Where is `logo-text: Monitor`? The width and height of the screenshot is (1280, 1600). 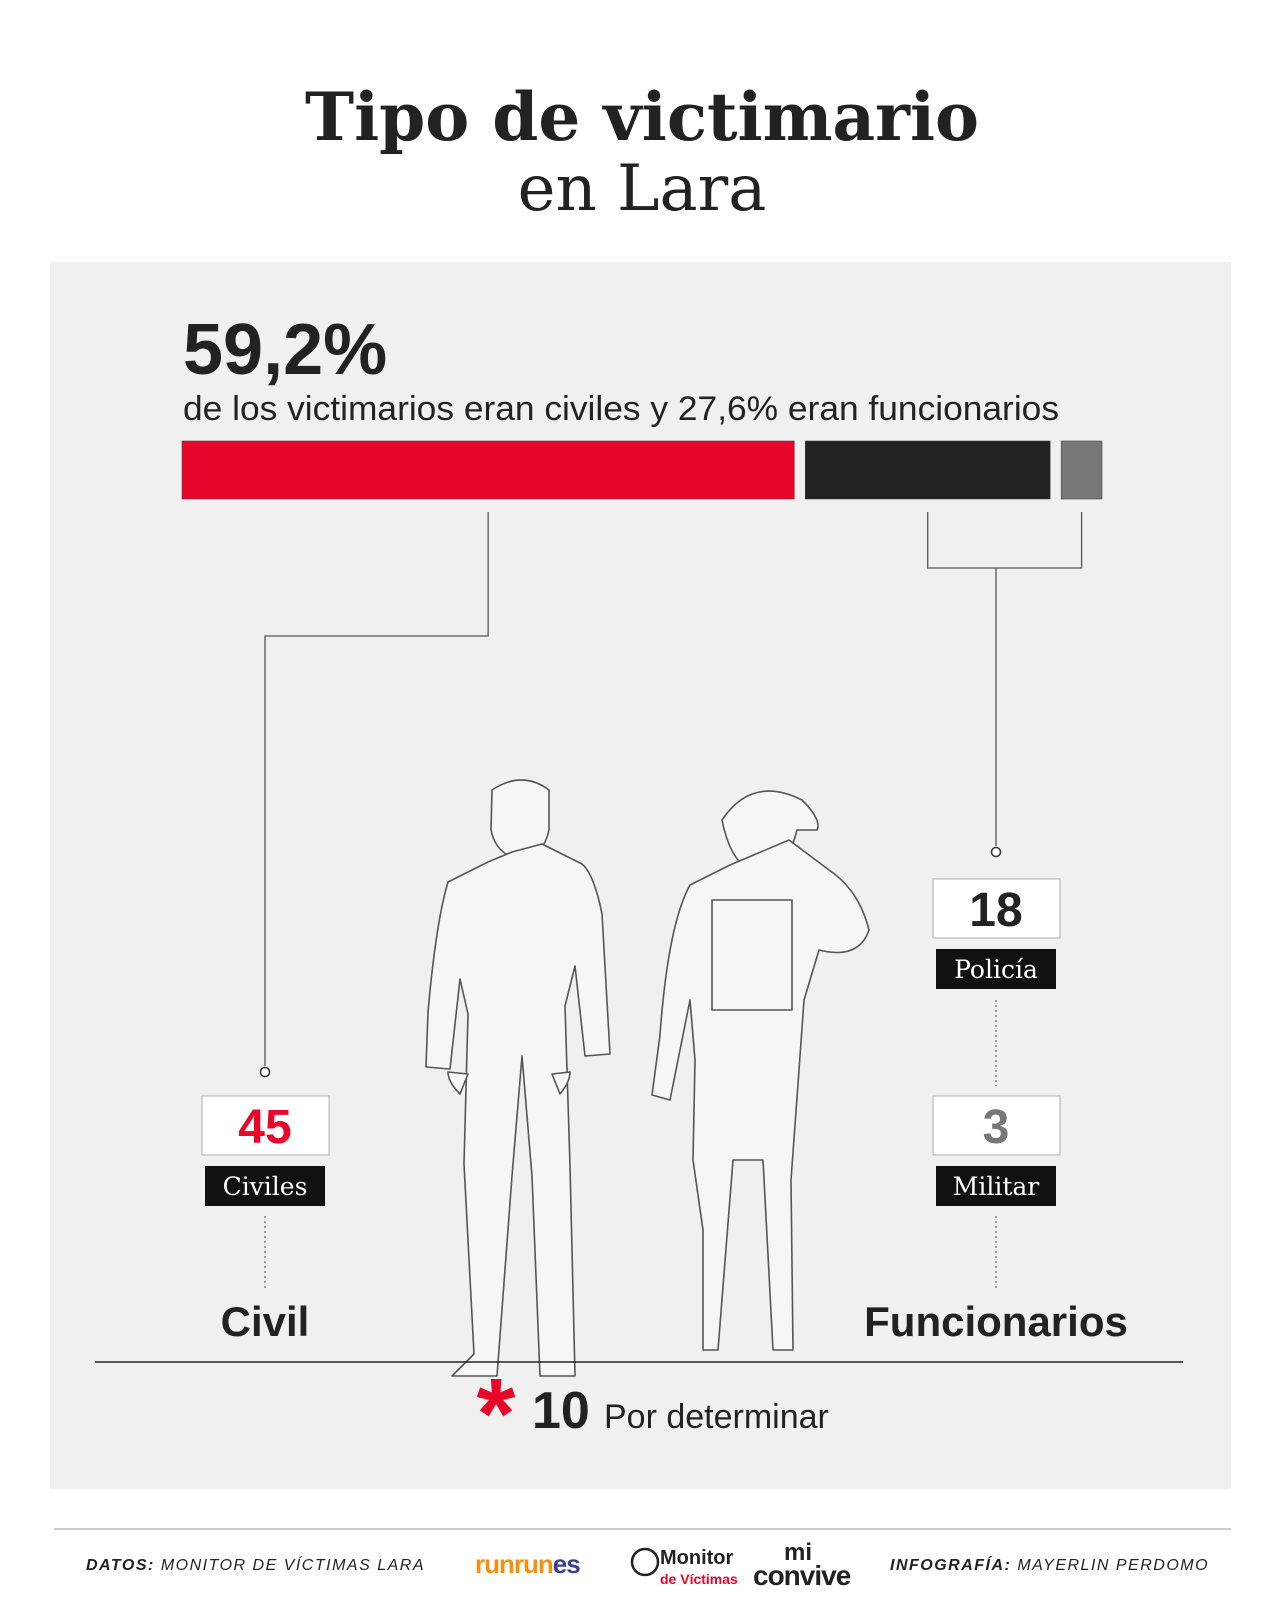
logo-text: Monitor is located at coordinates (697, 1558).